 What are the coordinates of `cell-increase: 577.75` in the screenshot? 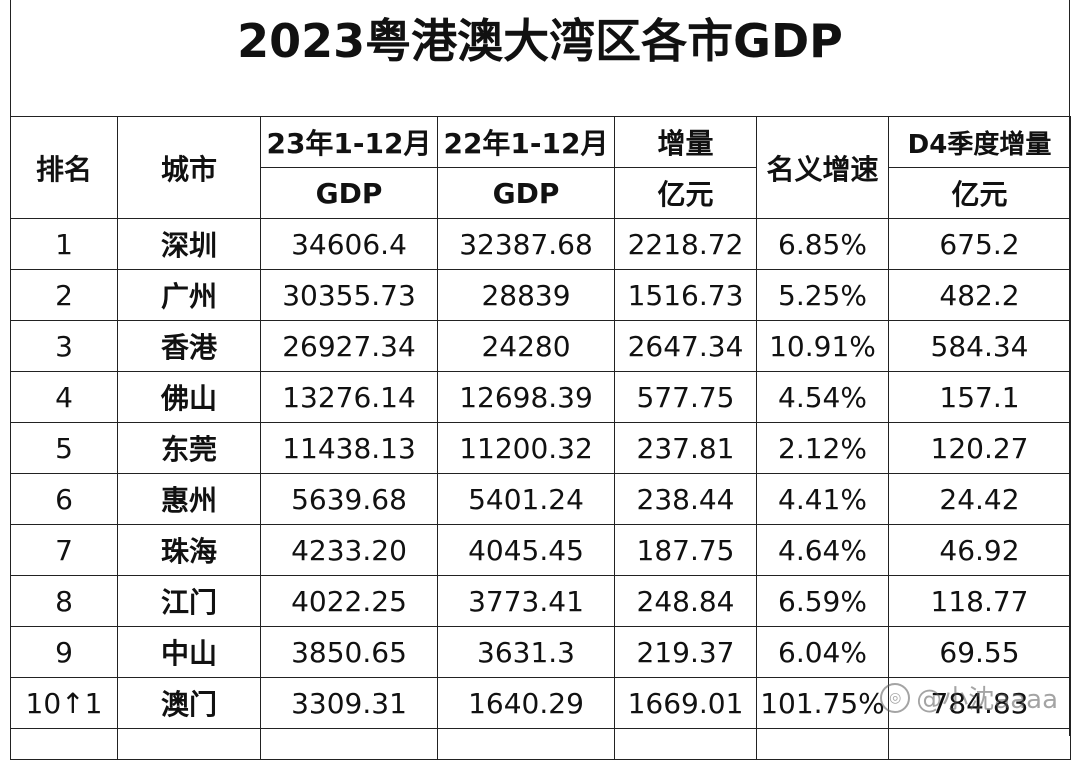 It's located at (685, 397).